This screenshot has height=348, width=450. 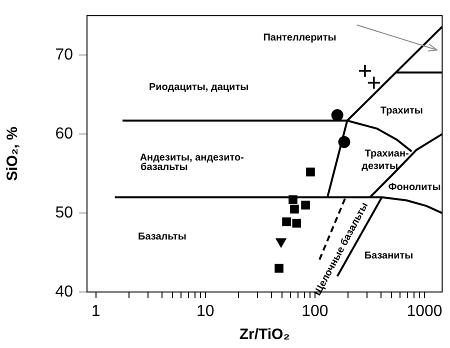 I want to click on y-tick-label: 70, so click(x=64, y=55).